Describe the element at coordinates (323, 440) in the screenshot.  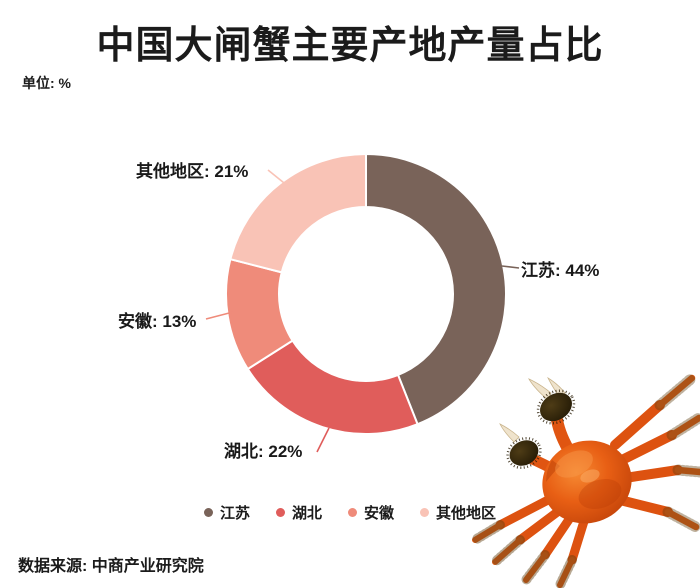
I see `leader-line-hubei` at that location.